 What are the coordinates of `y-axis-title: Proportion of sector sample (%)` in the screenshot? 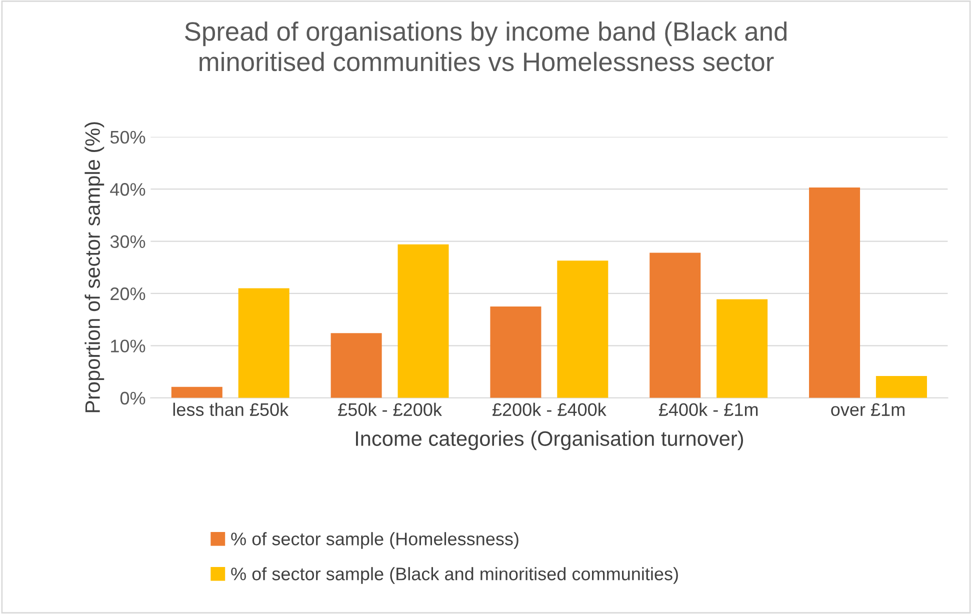 It's located at (94, 267).